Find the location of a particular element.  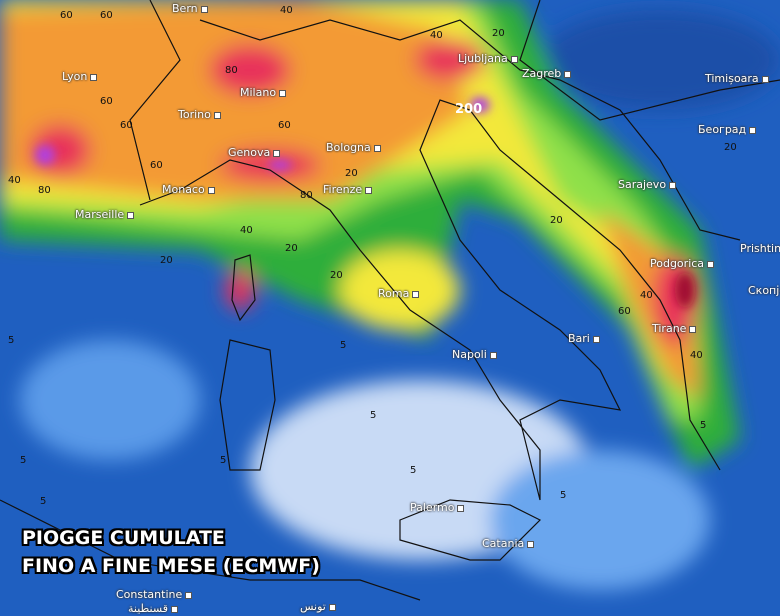

map-title: PIOGGE CUMULATE FINO A FINE MESE (ECMWF) is located at coordinates (171, 552).